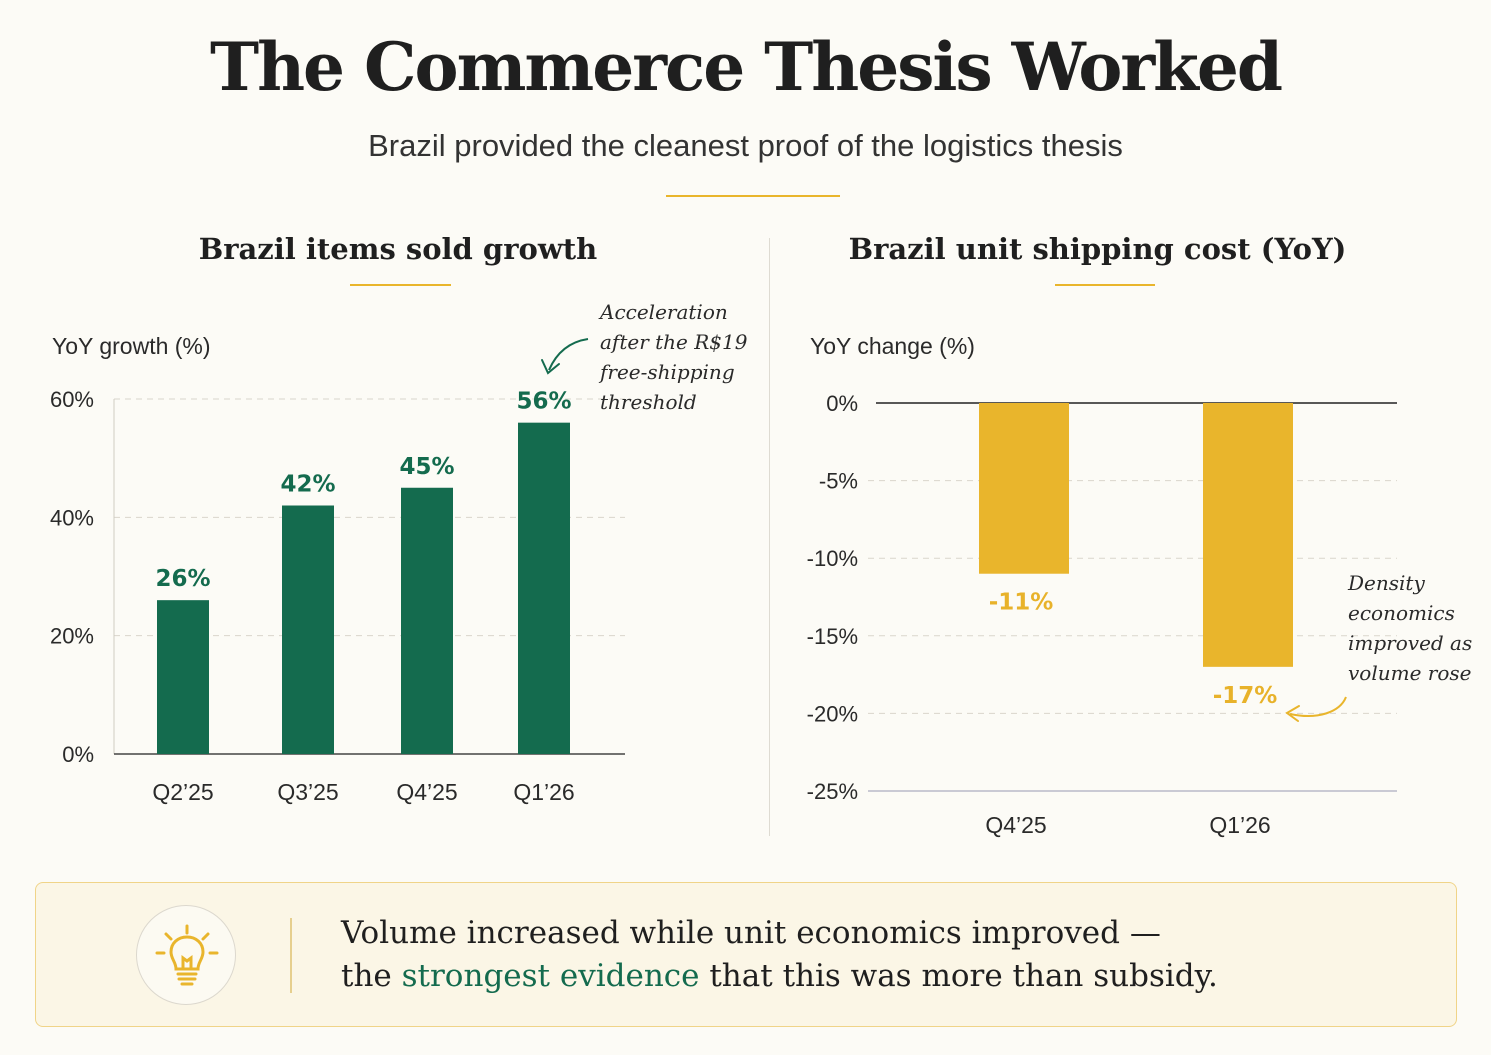 The width and height of the screenshot is (1491, 1055). What do you see at coordinates (400, 285) in the screenshot?
I see `chart-accent-rule-items-sold` at bounding box center [400, 285].